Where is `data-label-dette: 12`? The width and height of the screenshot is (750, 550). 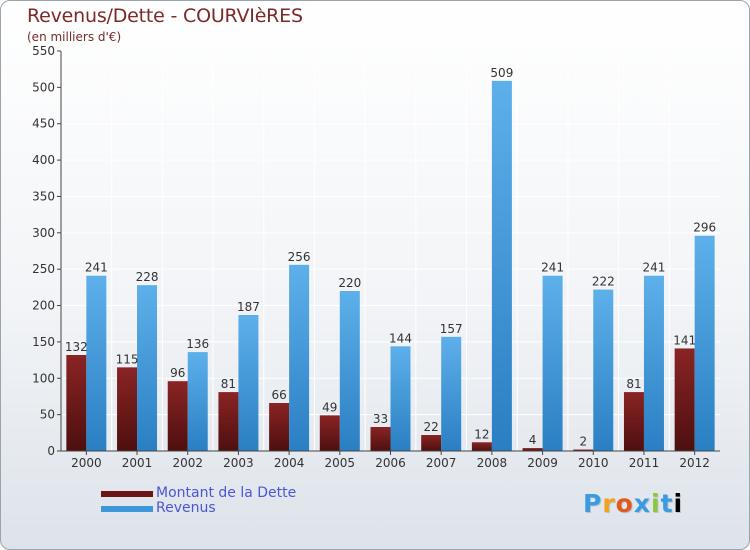 data-label-dette: 12 is located at coordinates (481, 434).